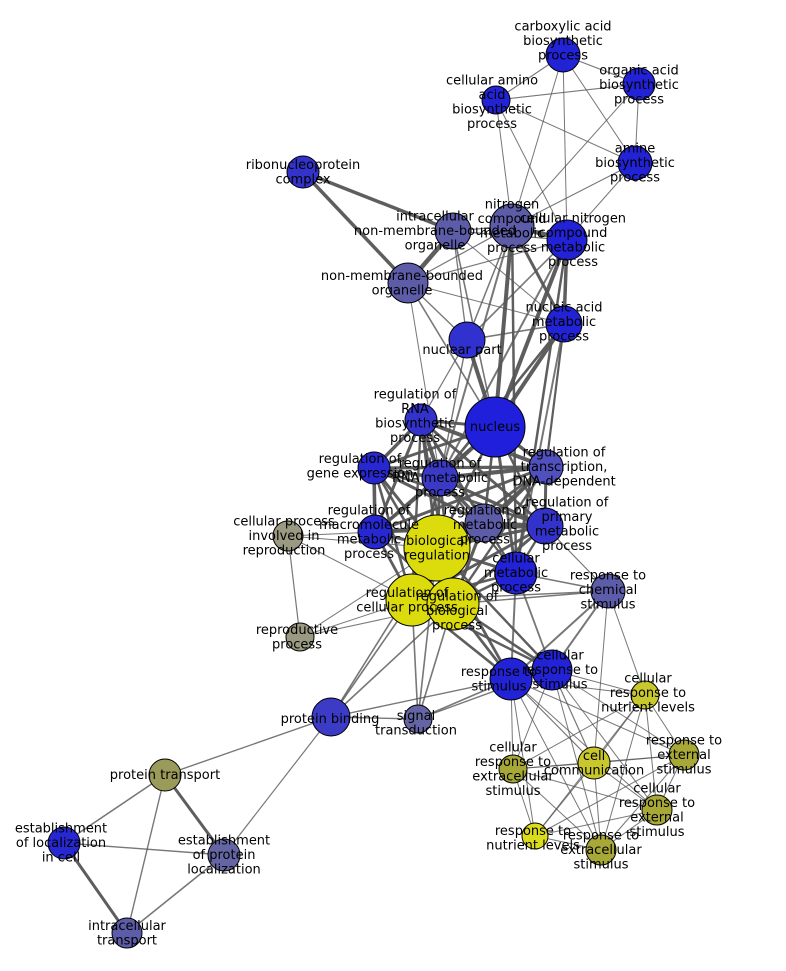 The width and height of the screenshot is (786, 971). I want to click on graph-node-protein-transport, so click(165, 775).